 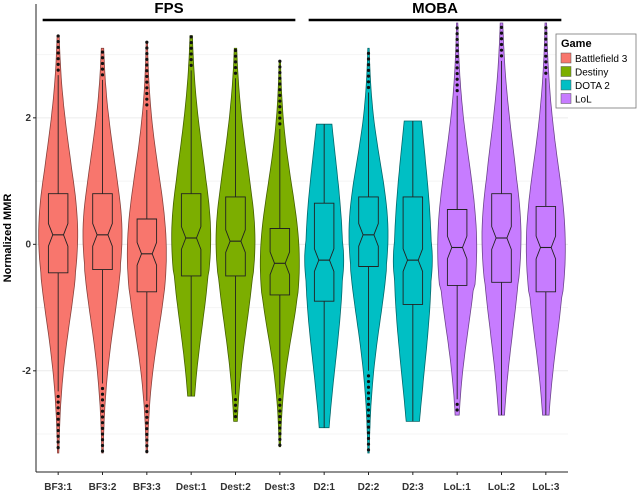 I want to click on legend: Game Battlefield 3 Destiny DOTA 2 LoL, so click(x=596, y=71).